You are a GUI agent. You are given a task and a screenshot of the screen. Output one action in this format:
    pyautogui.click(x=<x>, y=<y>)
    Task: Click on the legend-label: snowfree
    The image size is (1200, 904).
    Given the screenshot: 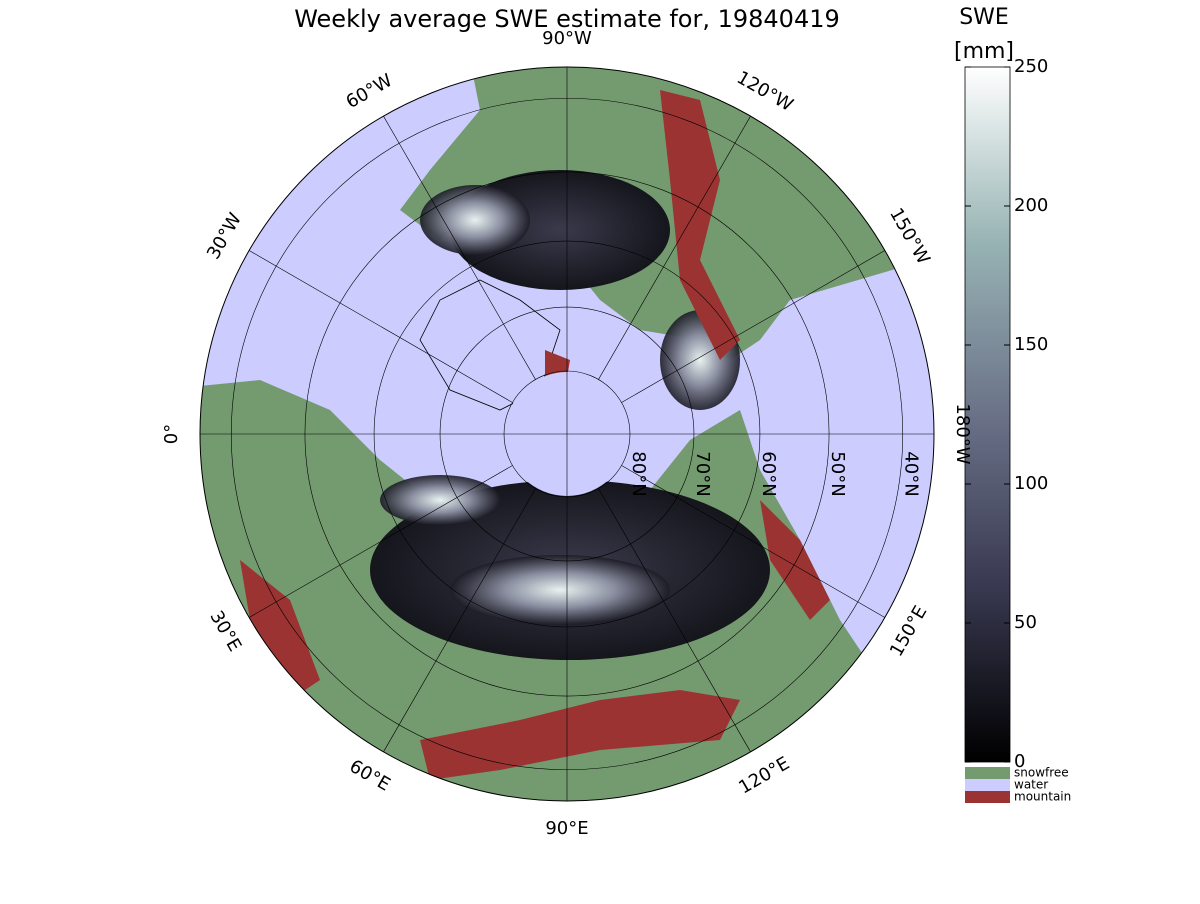 What is the action you would take?
    pyautogui.click(x=1041, y=773)
    